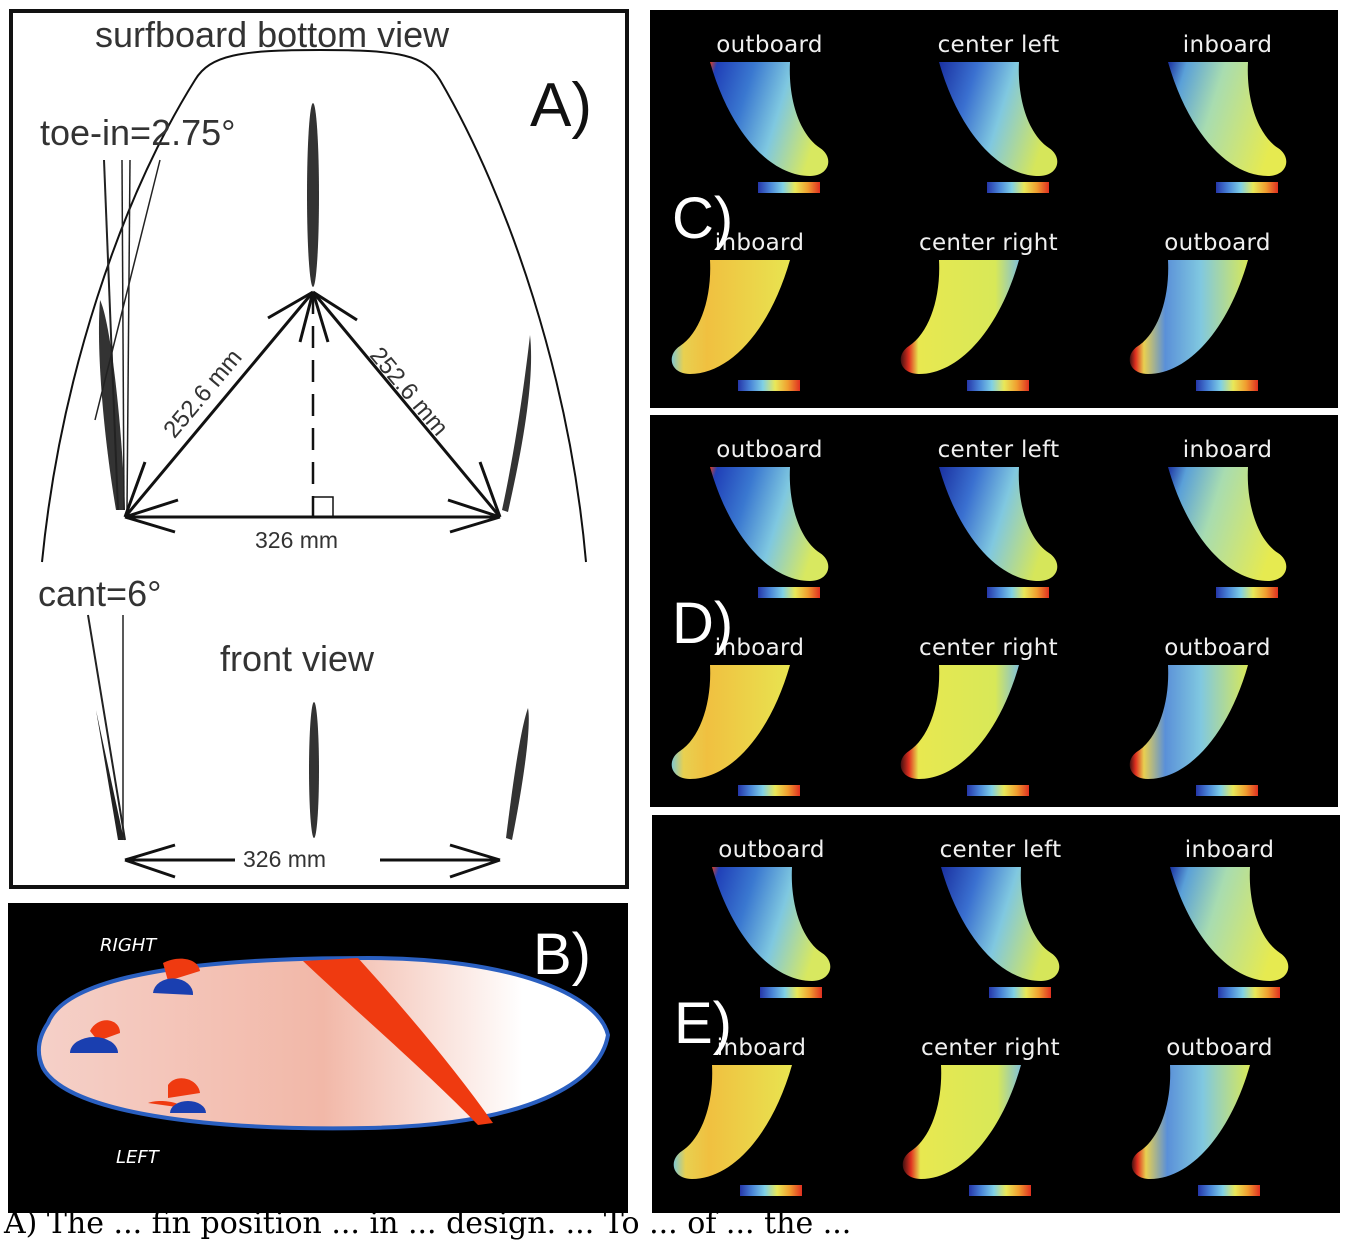 This screenshot has width=1354, height=1241. I want to click on panel-b-pressure-board: RIGHT LEFT B), so click(318, 1058).